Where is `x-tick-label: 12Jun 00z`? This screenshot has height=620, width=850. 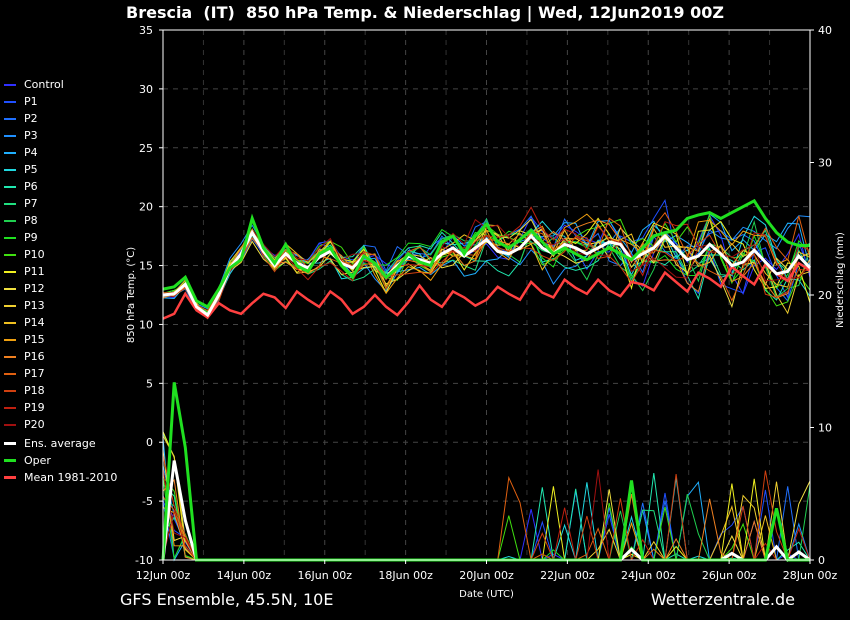 x-tick-label: 12Jun 00z is located at coordinates (163, 575).